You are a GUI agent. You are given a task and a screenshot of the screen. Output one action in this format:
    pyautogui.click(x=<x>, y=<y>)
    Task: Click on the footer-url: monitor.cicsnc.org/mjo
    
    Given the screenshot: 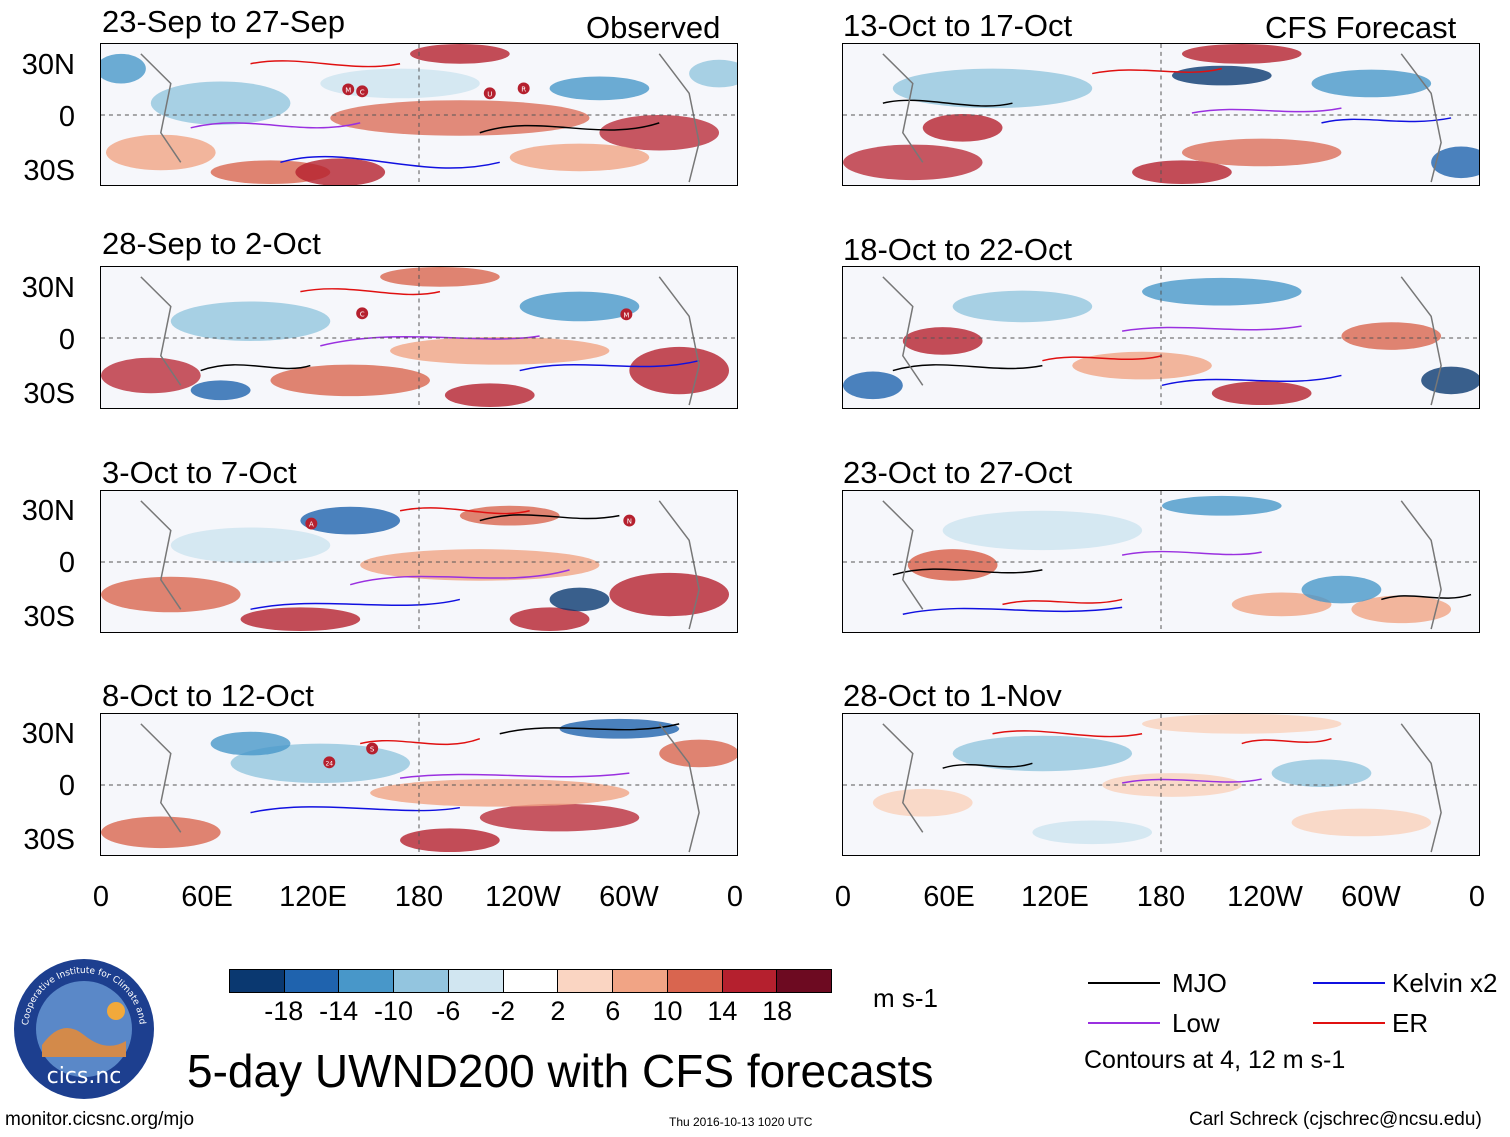 What is the action you would take?
    pyautogui.click(x=100, y=1119)
    